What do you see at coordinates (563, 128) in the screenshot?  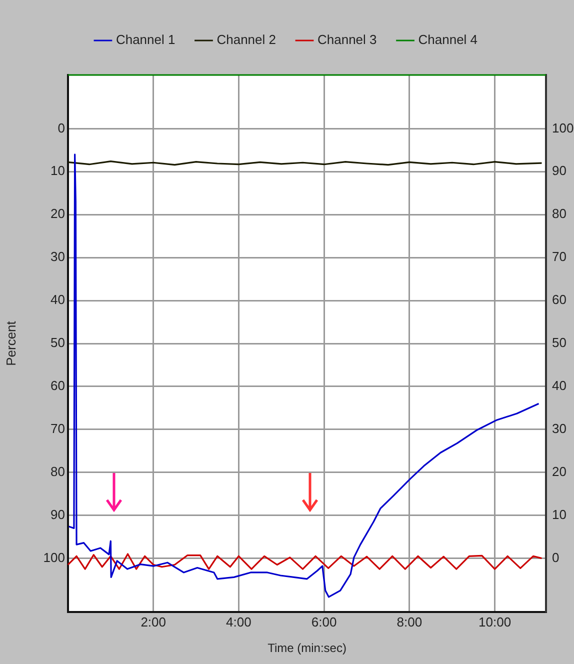 I see `y2-tick-label: 100` at bounding box center [563, 128].